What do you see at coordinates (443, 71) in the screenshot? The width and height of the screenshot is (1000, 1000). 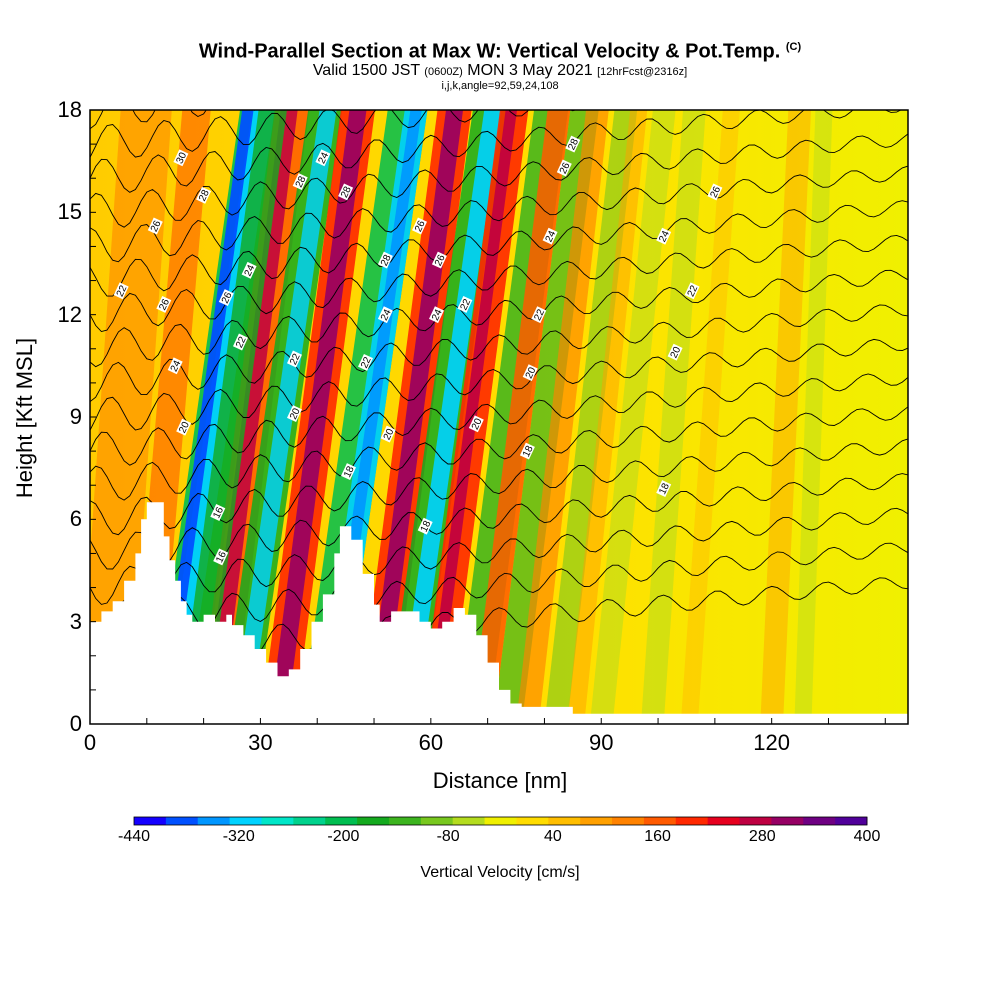 I see `valid-utc: (0600Z)` at bounding box center [443, 71].